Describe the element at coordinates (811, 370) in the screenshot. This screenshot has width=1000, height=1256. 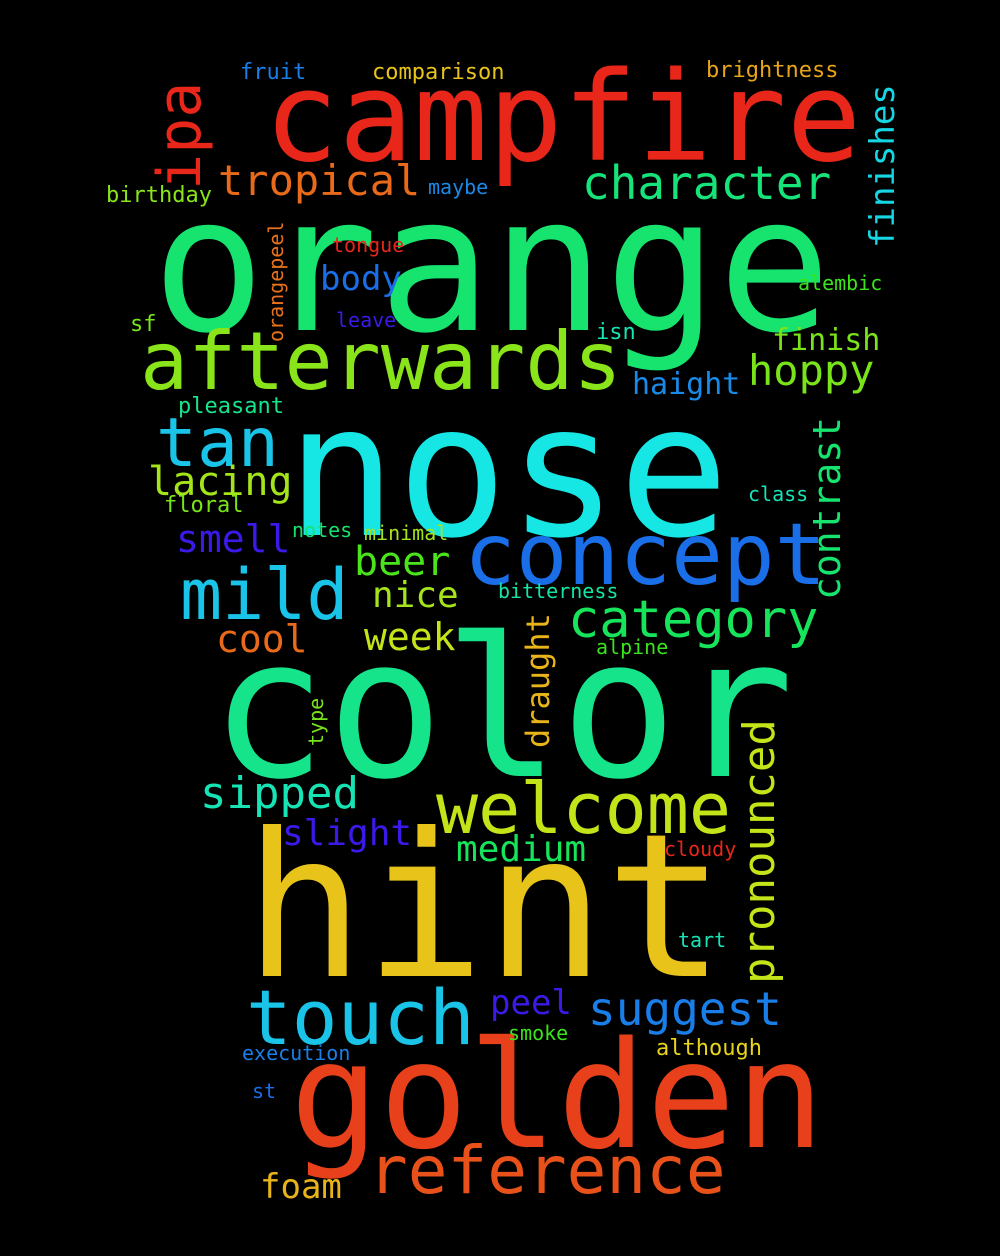
I see `word-hoppy: hoppy` at that location.